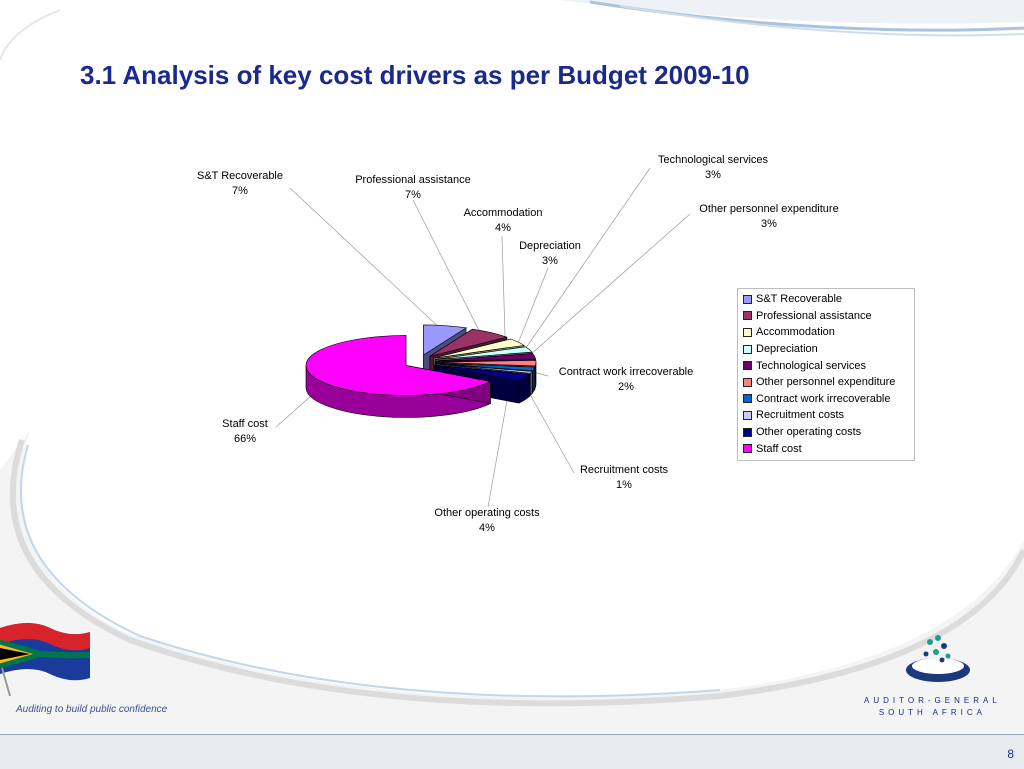  Describe the element at coordinates (795, 332) in the screenshot. I see `legend-label: Accommodation` at that location.